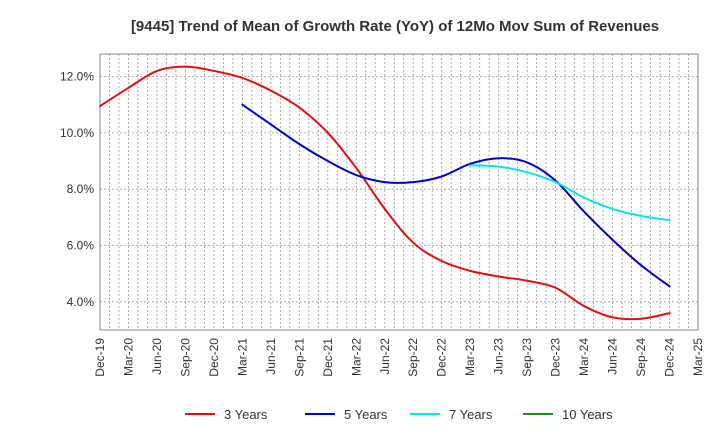  What do you see at coordinates (81, 246) in the screenshot?
I see `y-tick-label: 6.0%` at bounding box center [81, 246].